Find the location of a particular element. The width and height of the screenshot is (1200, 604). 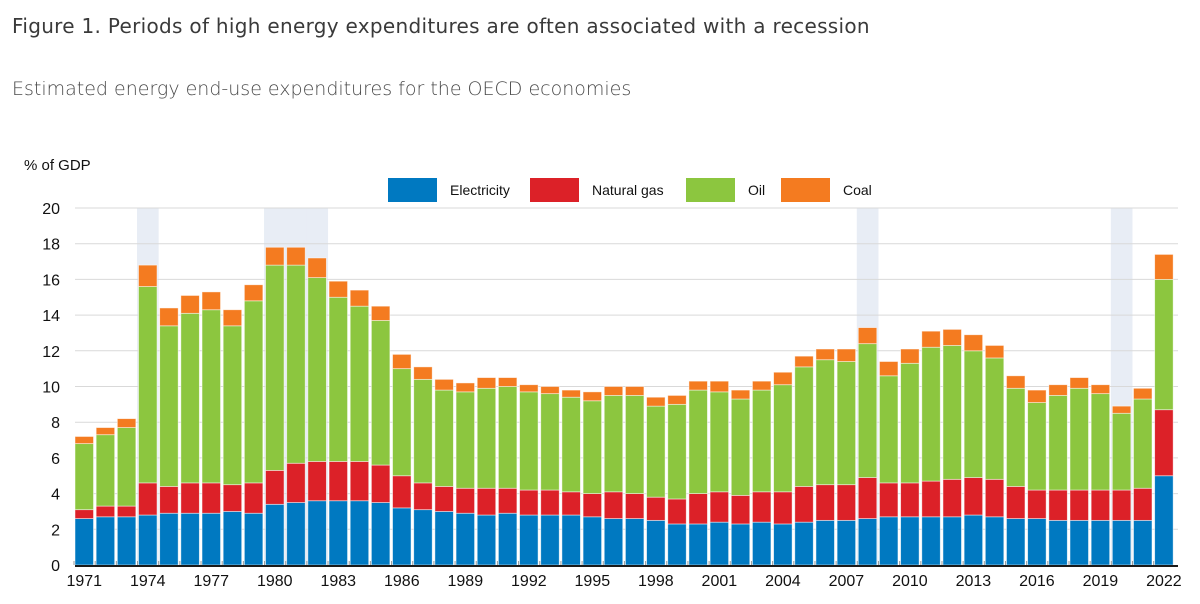

bar-electricity-1984 is located at coordinates (359, 533).